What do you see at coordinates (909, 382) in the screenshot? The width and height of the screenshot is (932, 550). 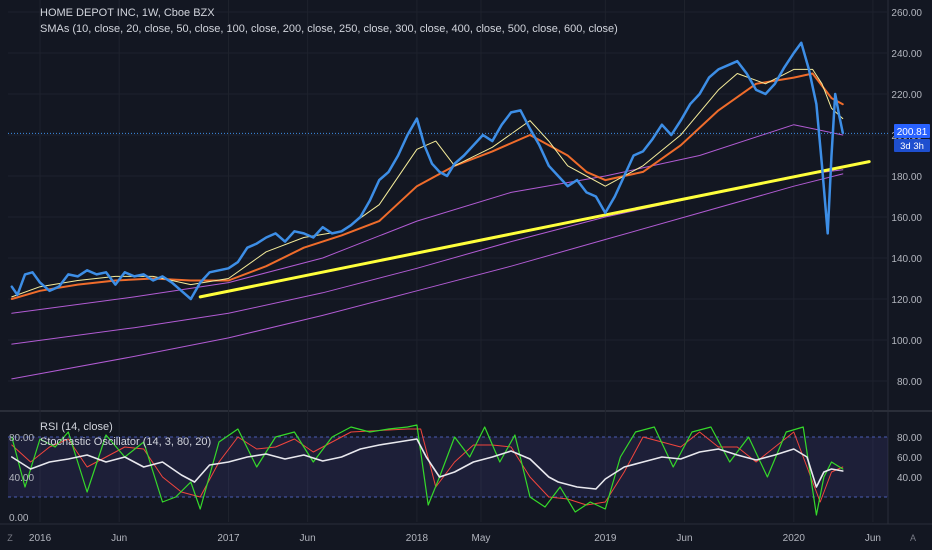 I see `y-tick-label: 80.00` at bounding box center [909, 382].